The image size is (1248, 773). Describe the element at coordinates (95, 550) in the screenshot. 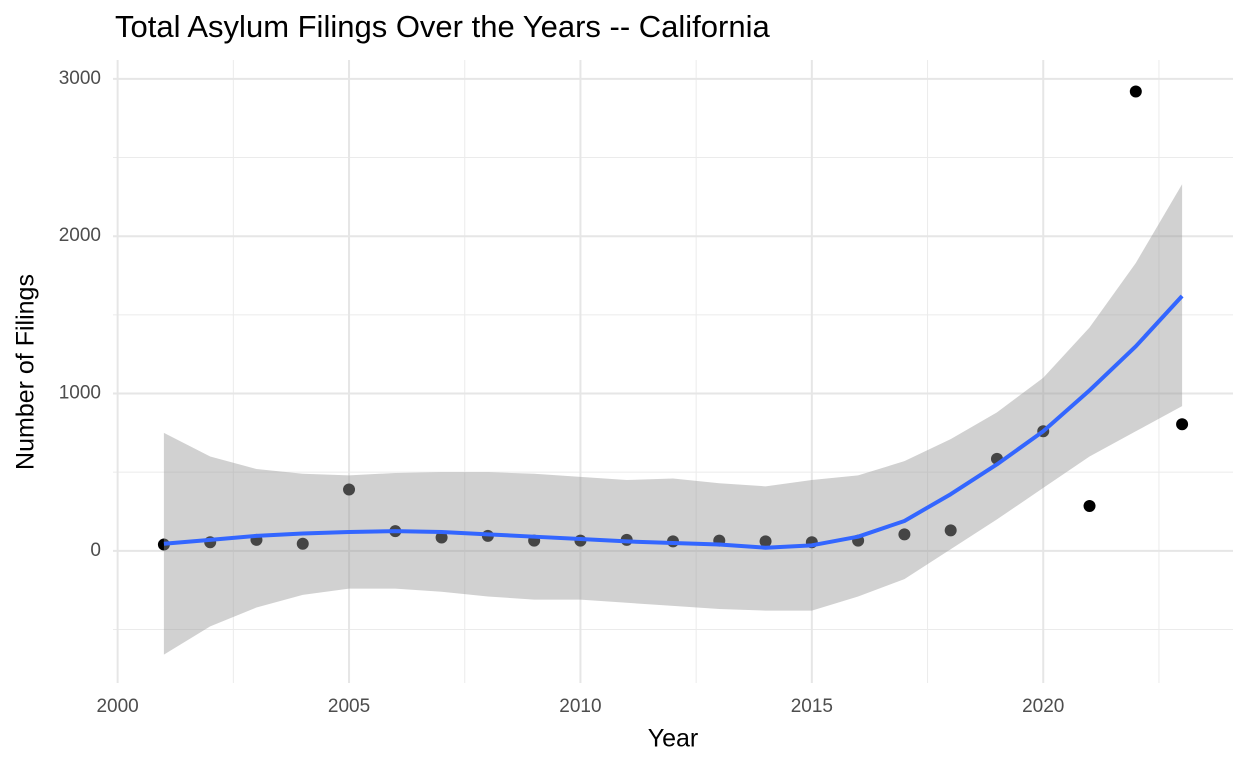

I see `y-tick-label: 0` at that location.